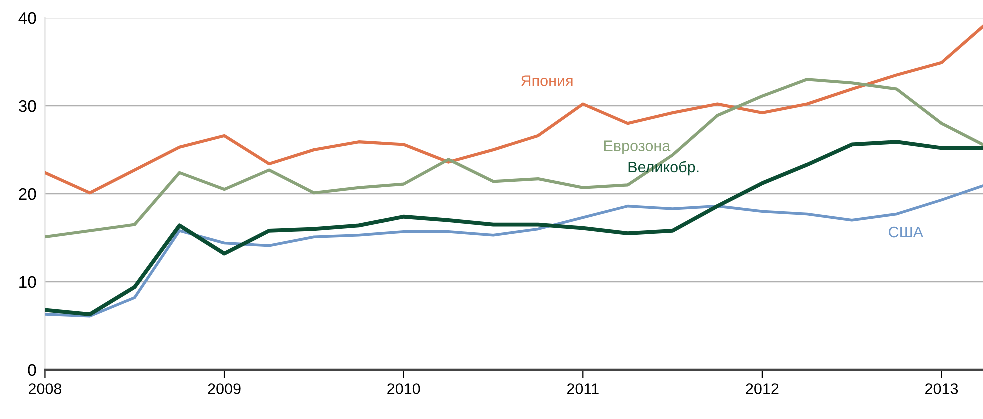 This screenshot has height=419, width=983. Describe the element at coordinates (27, 194) in the screenshot. I see `y-tick-label: 20` at that location.